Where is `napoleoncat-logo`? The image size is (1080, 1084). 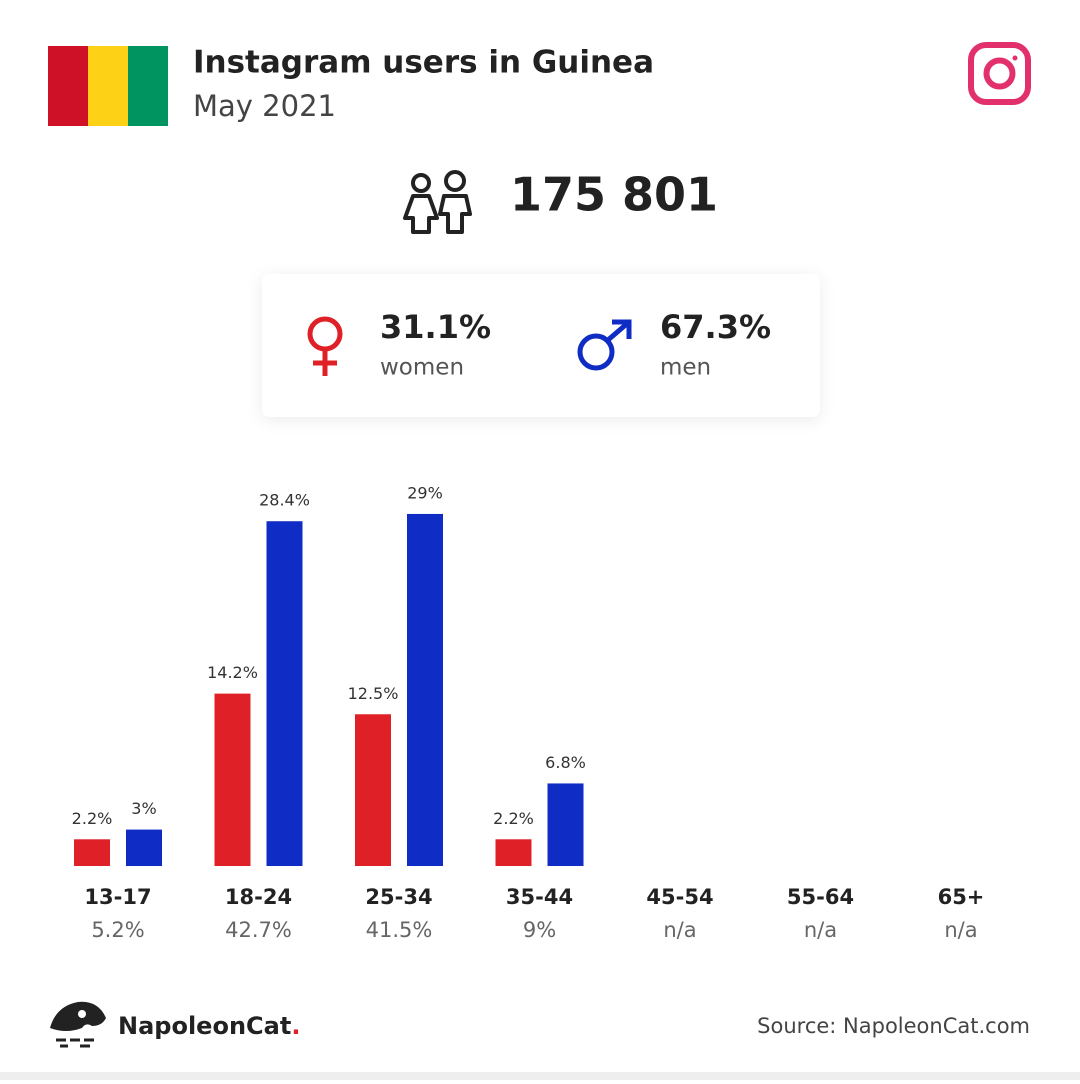 napoleoncat-logo is located at coordinates (78, 1024).